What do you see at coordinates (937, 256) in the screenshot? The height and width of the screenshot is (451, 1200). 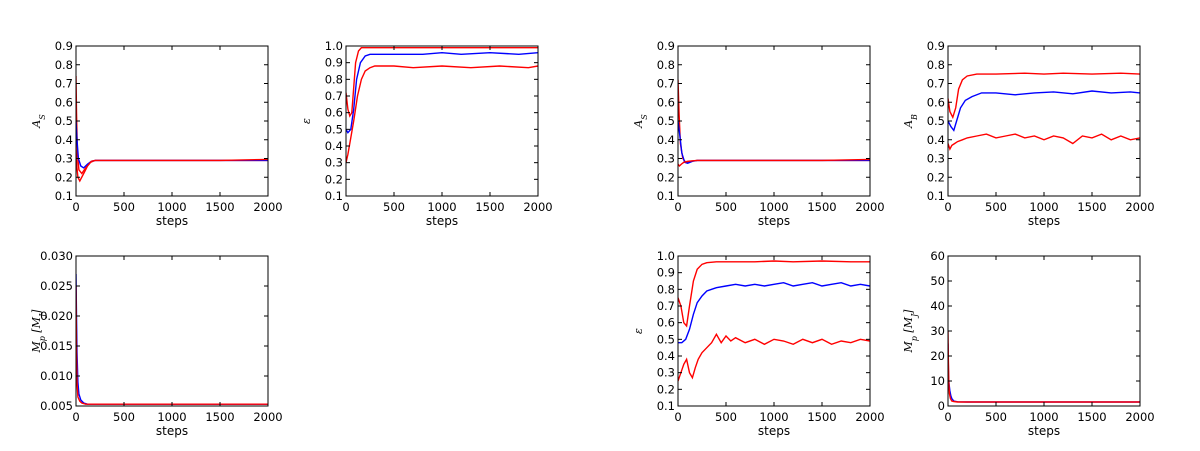 I see `y-tick-label: 60` at bounding box center [937, 256].